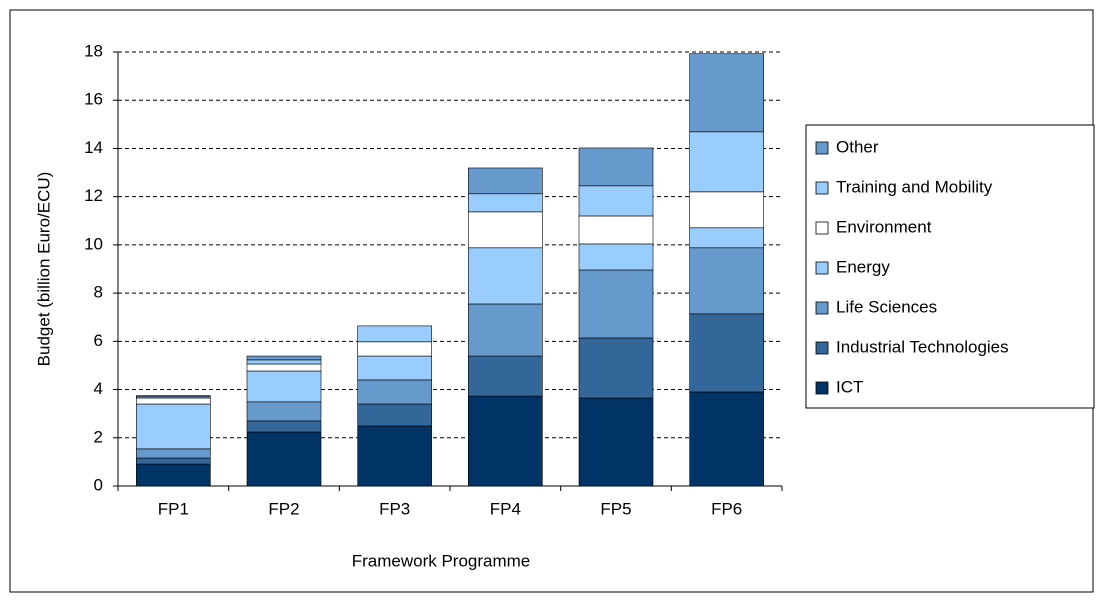 This screenshot has height=603, width=1096. What do you see at coordinates (43, 269) in the screenshot?
I see `y-axis-title: Budget (billion Euro/ECU)` at bounding box center [43, 269].